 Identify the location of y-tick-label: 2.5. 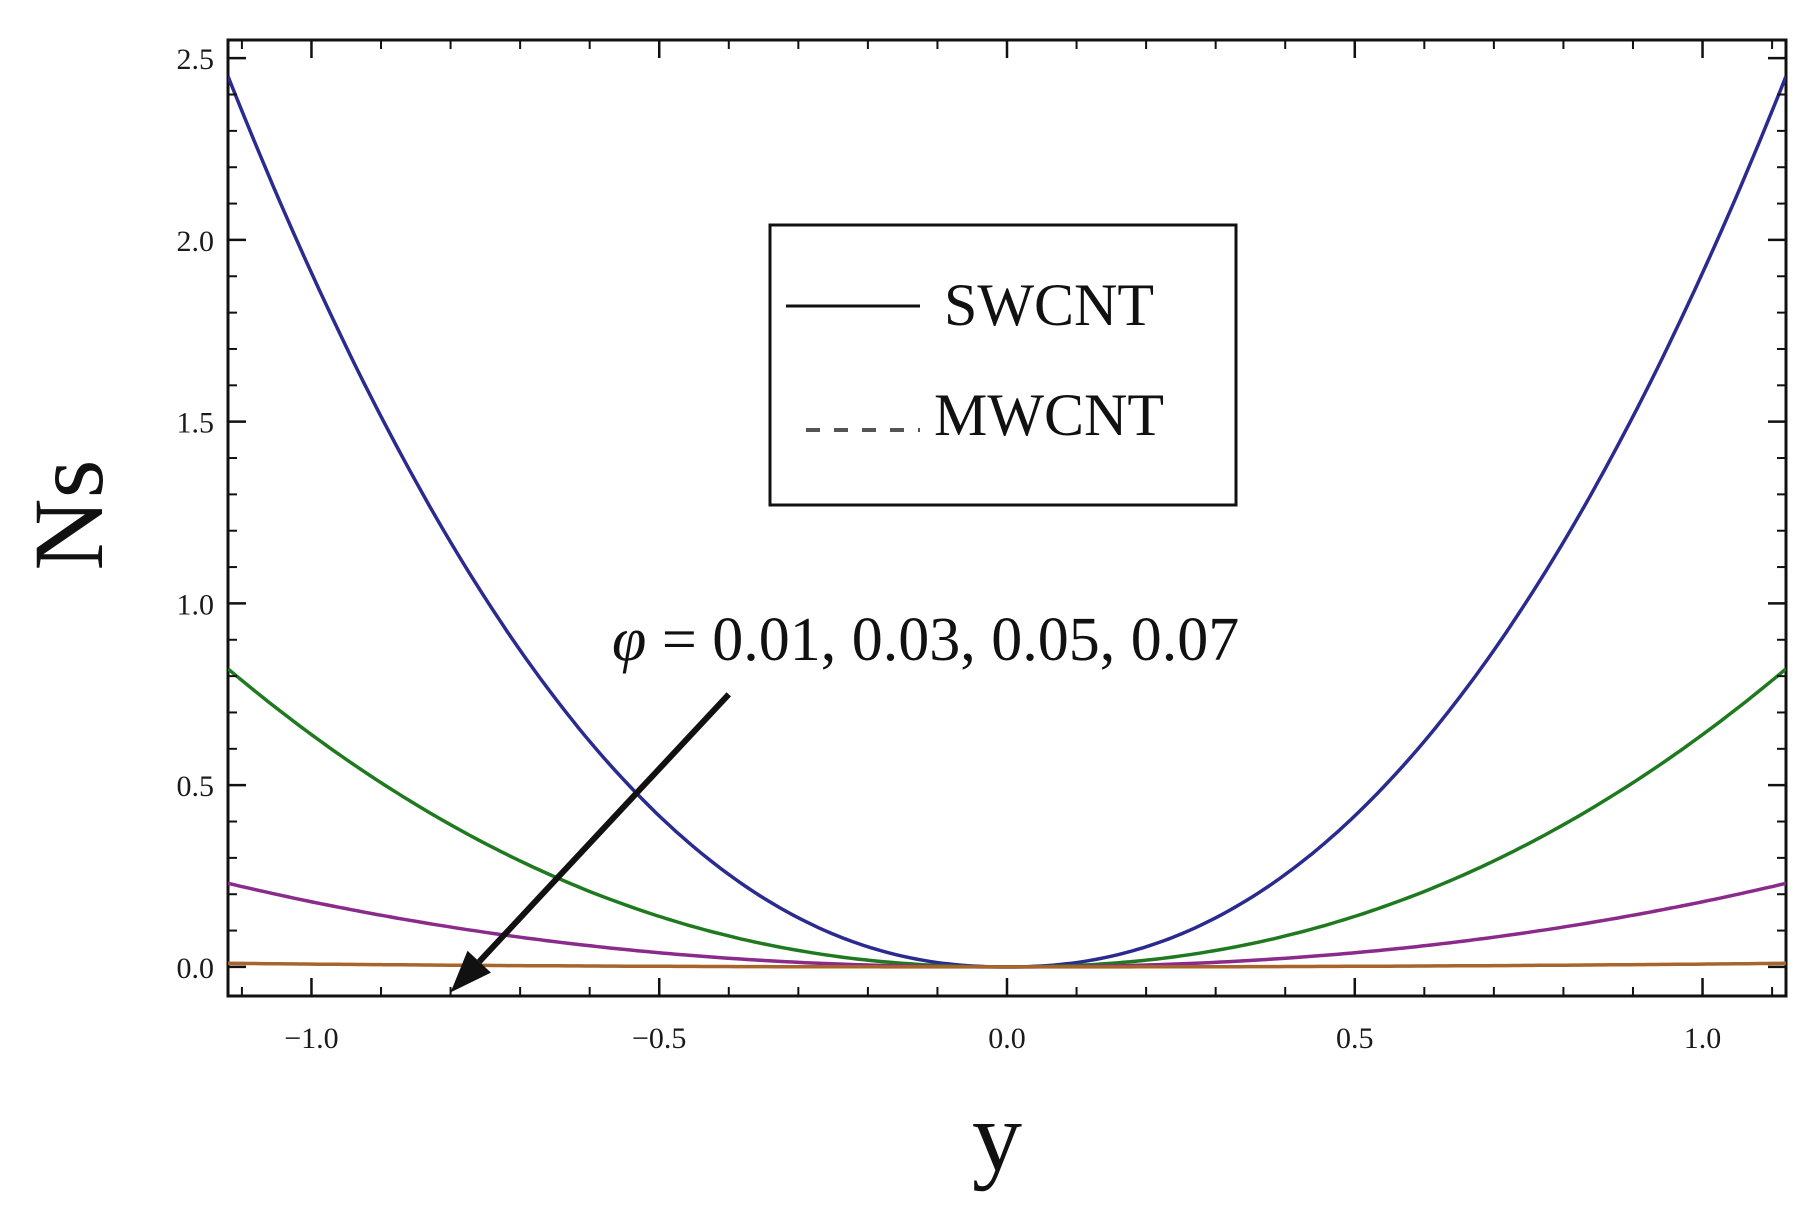
(196, 59).